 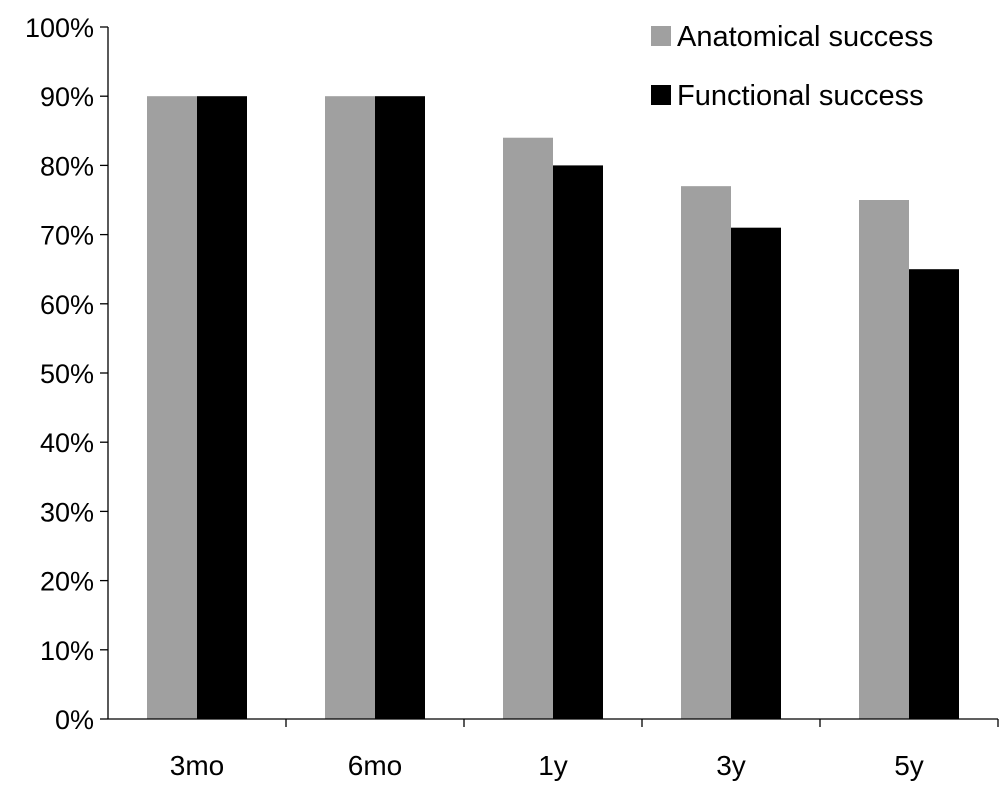 What do you see at coordinates (584, 750) in the screenshot?
I see `x-axis-ticks: 3mo 6mo 1y 3y 5y` at bounding box center [584, 750].